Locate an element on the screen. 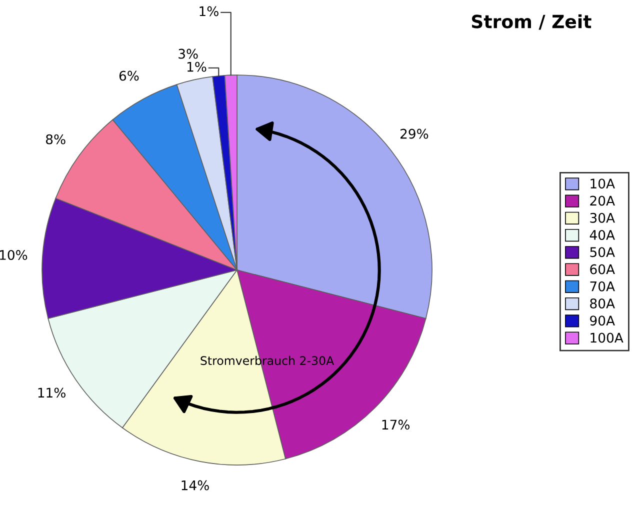  legend-label: 60A is located at coordinates (602, 269).